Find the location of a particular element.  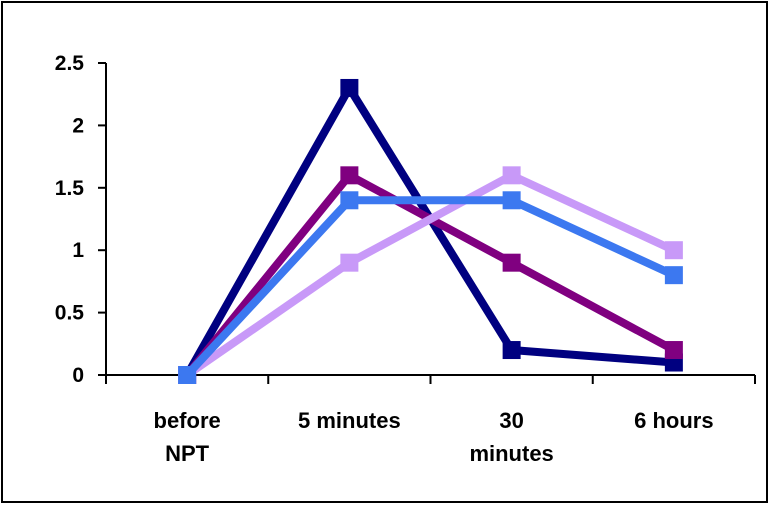

y-tick-label: 0.5 is located at coordinates (70, 313).